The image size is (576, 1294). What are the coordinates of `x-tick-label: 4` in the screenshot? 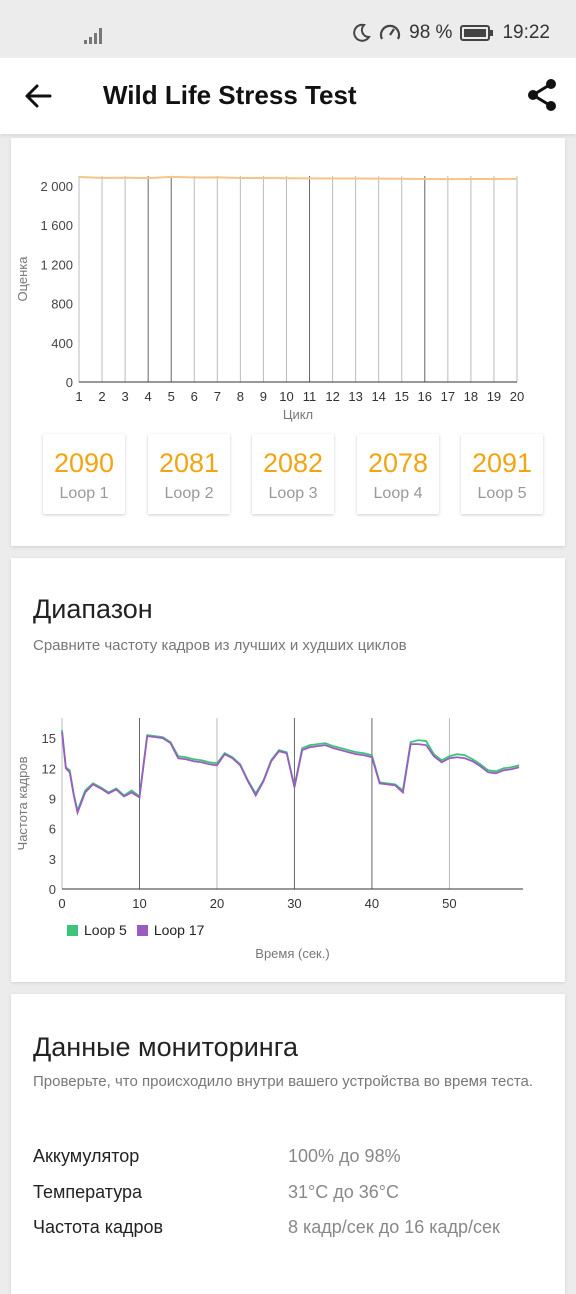 It's located at (148, 396).